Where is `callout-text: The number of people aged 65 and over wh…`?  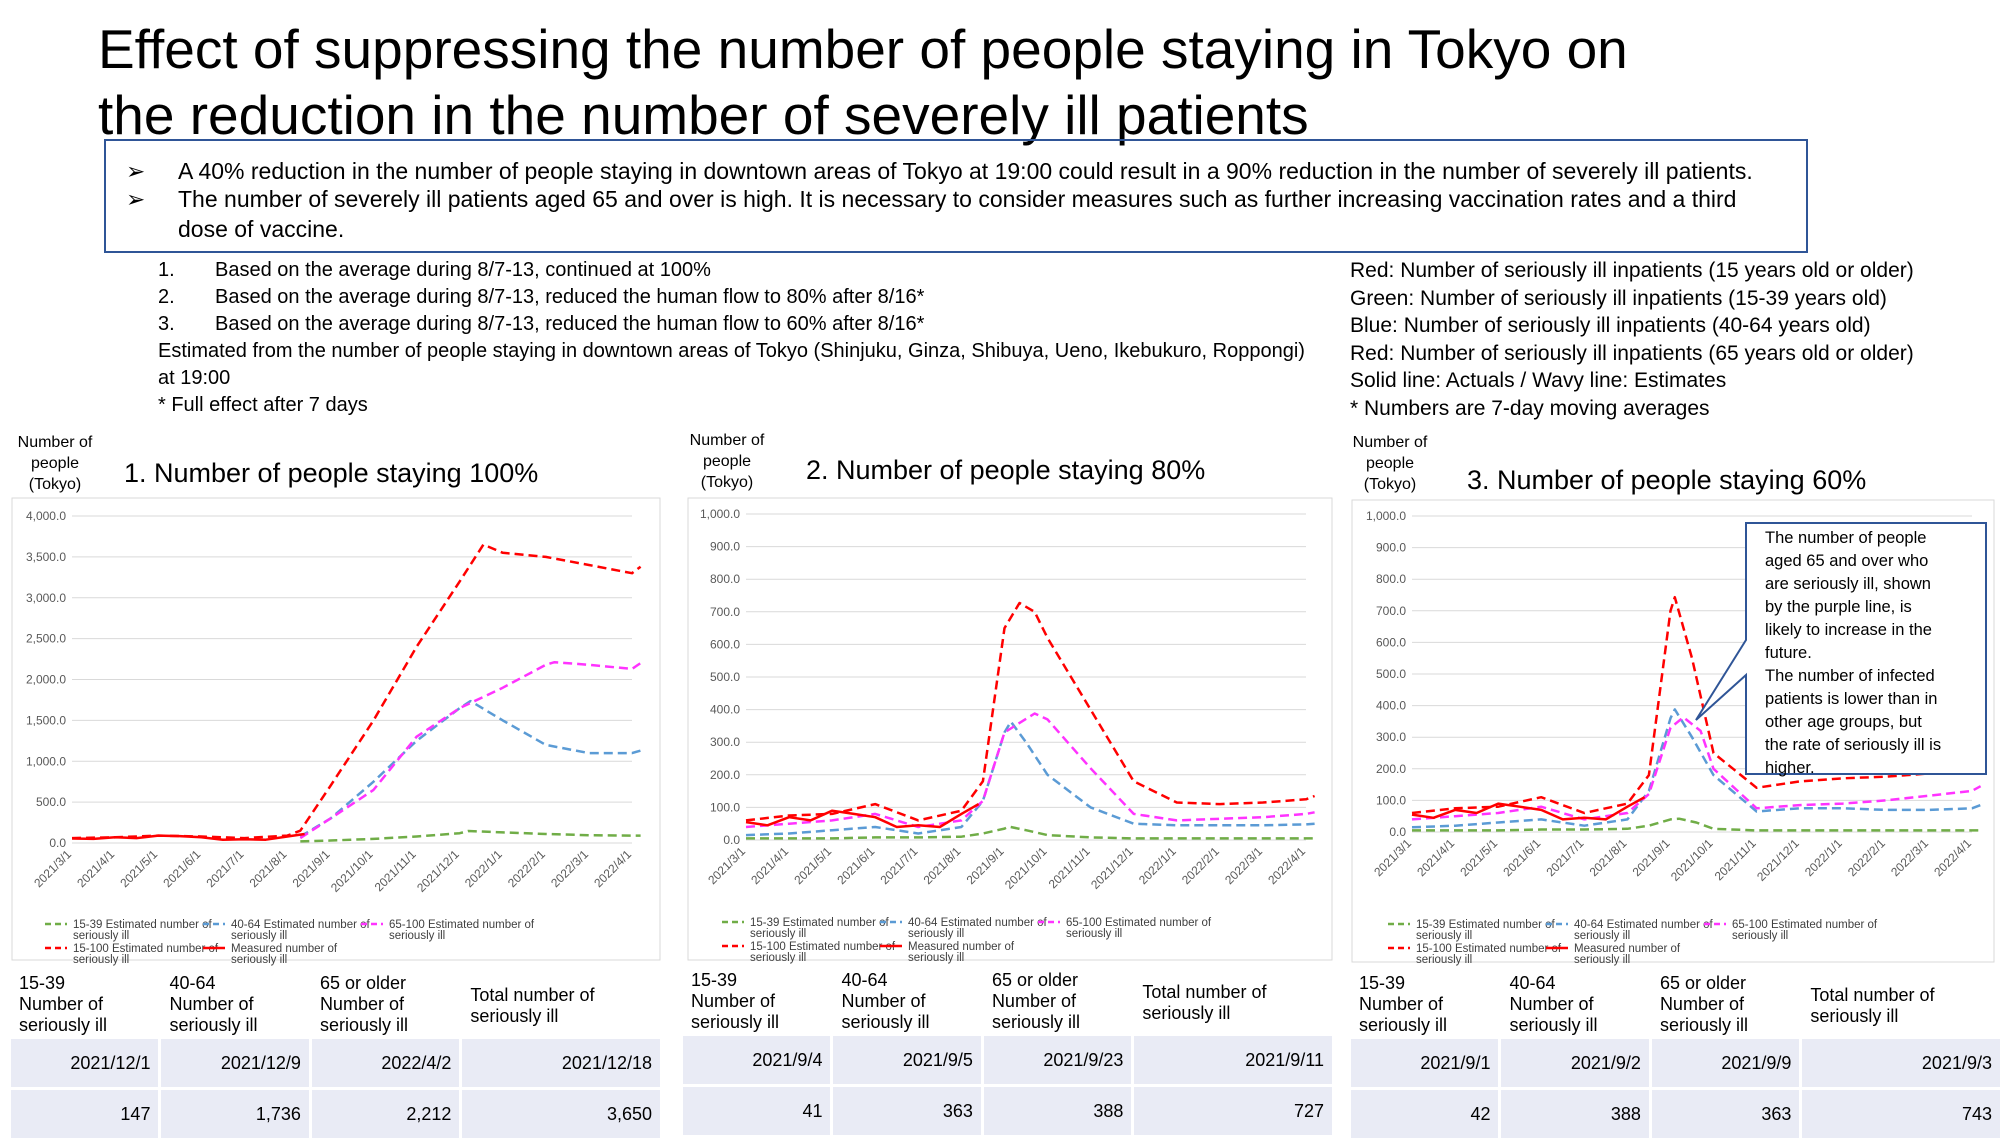 callout-text: The number of people aged 65 and over wh… is located at coordinates (1872, 653).